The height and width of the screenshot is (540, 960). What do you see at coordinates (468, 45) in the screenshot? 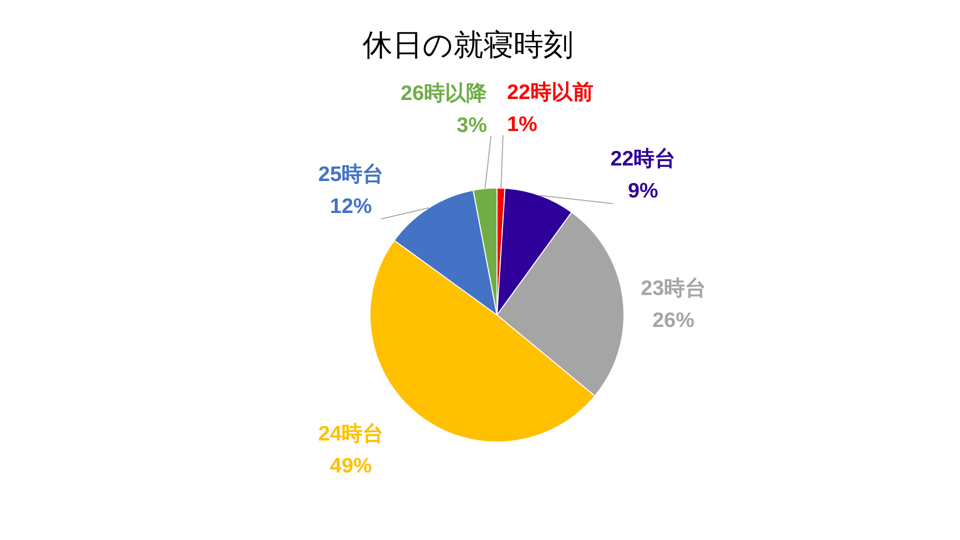
I see `title: 休日の就寝時刻` at bounding box center [468, 45].